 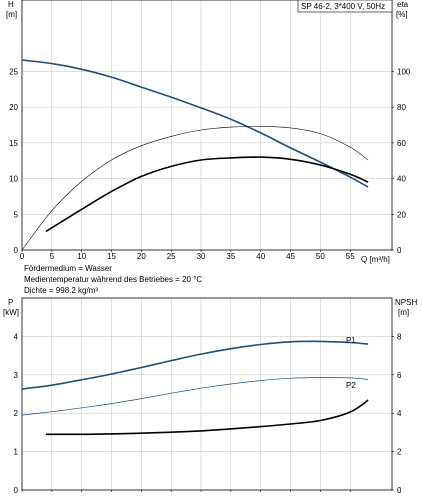 What do you see at coordinates (399, 452) in the screenshot?
I see `y-right-tick-label: 2` at bounding box center [399, 452].